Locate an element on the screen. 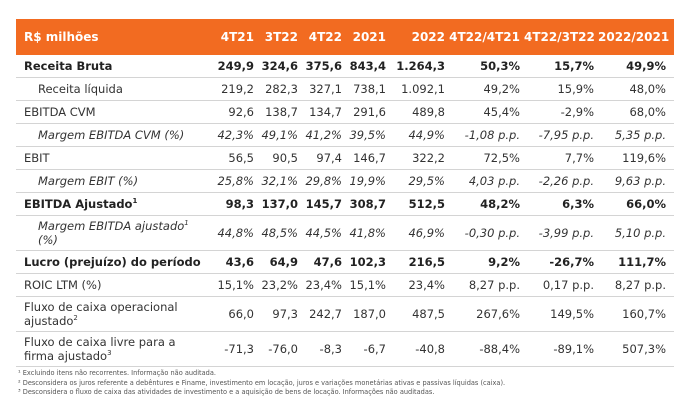 Image resolution: width=687 pixels, height=402 pixels. table-cell: 216,5 is located at coordinates (426, 262).